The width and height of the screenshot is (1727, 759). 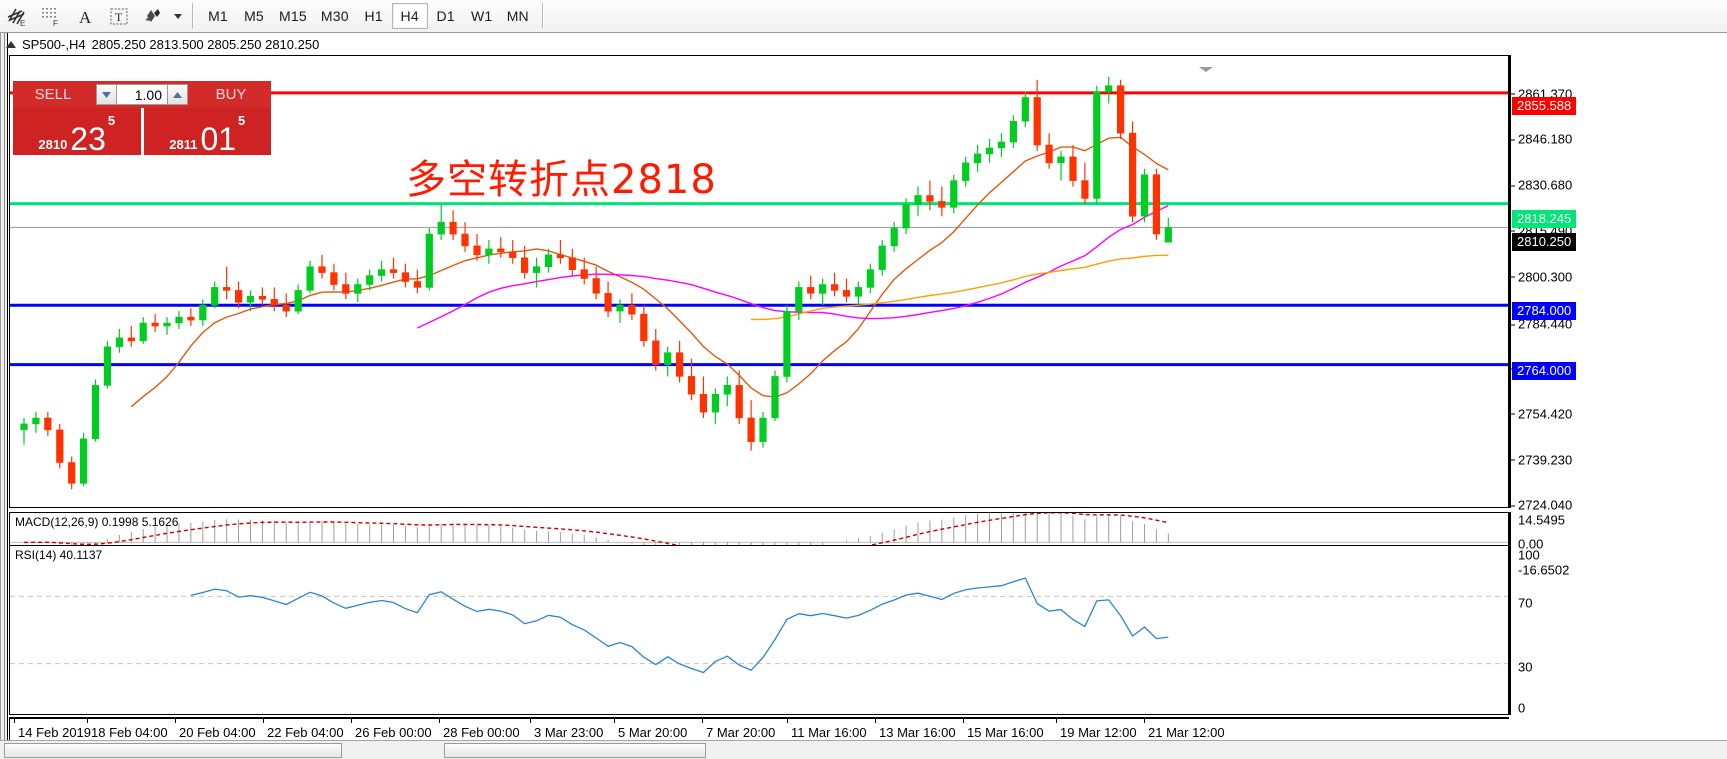 What do you see at coordinates (129, 732) in the screenshot?
I see `time-tick-label: 18 Feb 04:00` at bounding box center [129, 732].